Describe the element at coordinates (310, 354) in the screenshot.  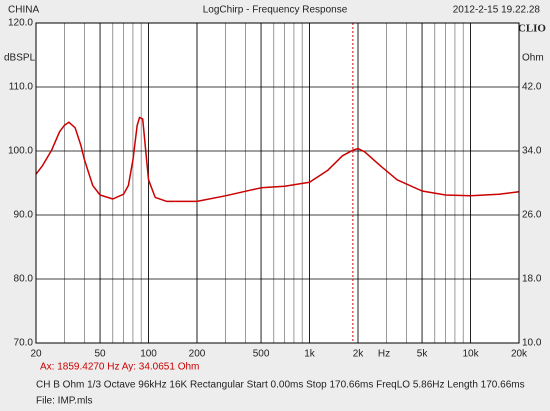
I see `x-tick-label: 1k` at that location.